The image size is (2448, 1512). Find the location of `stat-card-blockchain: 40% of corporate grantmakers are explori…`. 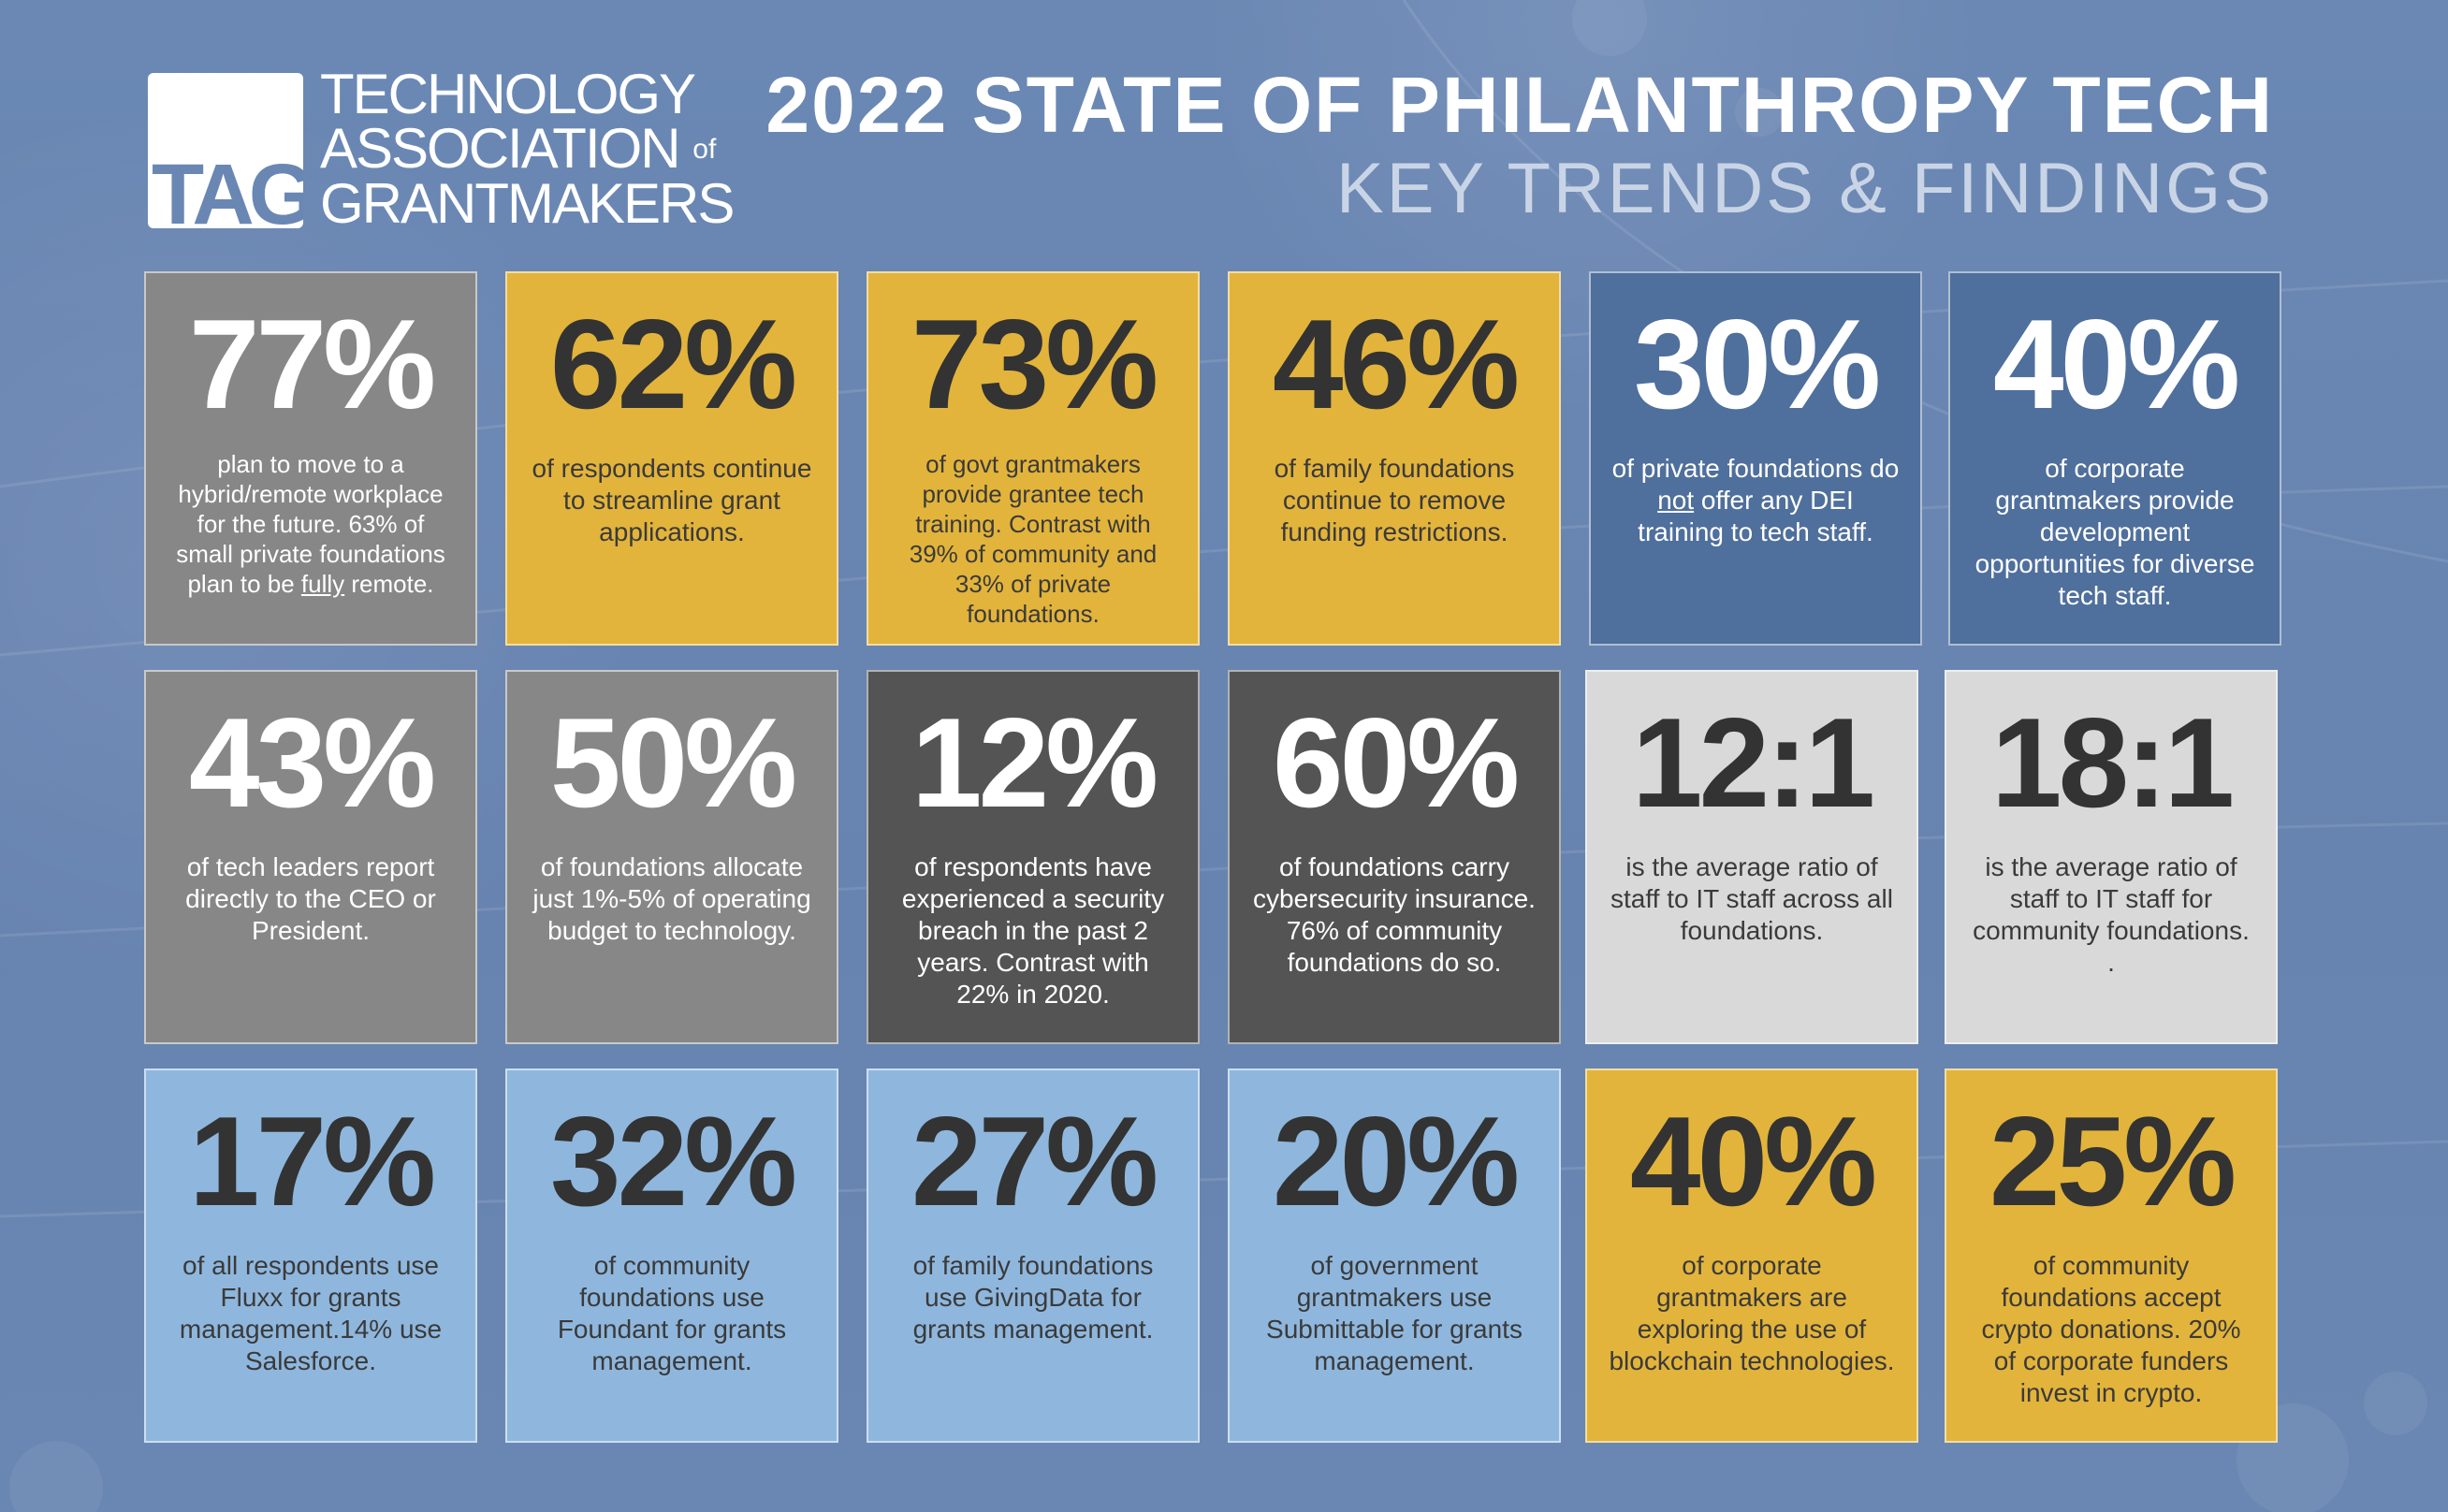

stat-card-blockchain: 40% of corporate grantmakers are explori… is located at coordinates (1752, 1256).